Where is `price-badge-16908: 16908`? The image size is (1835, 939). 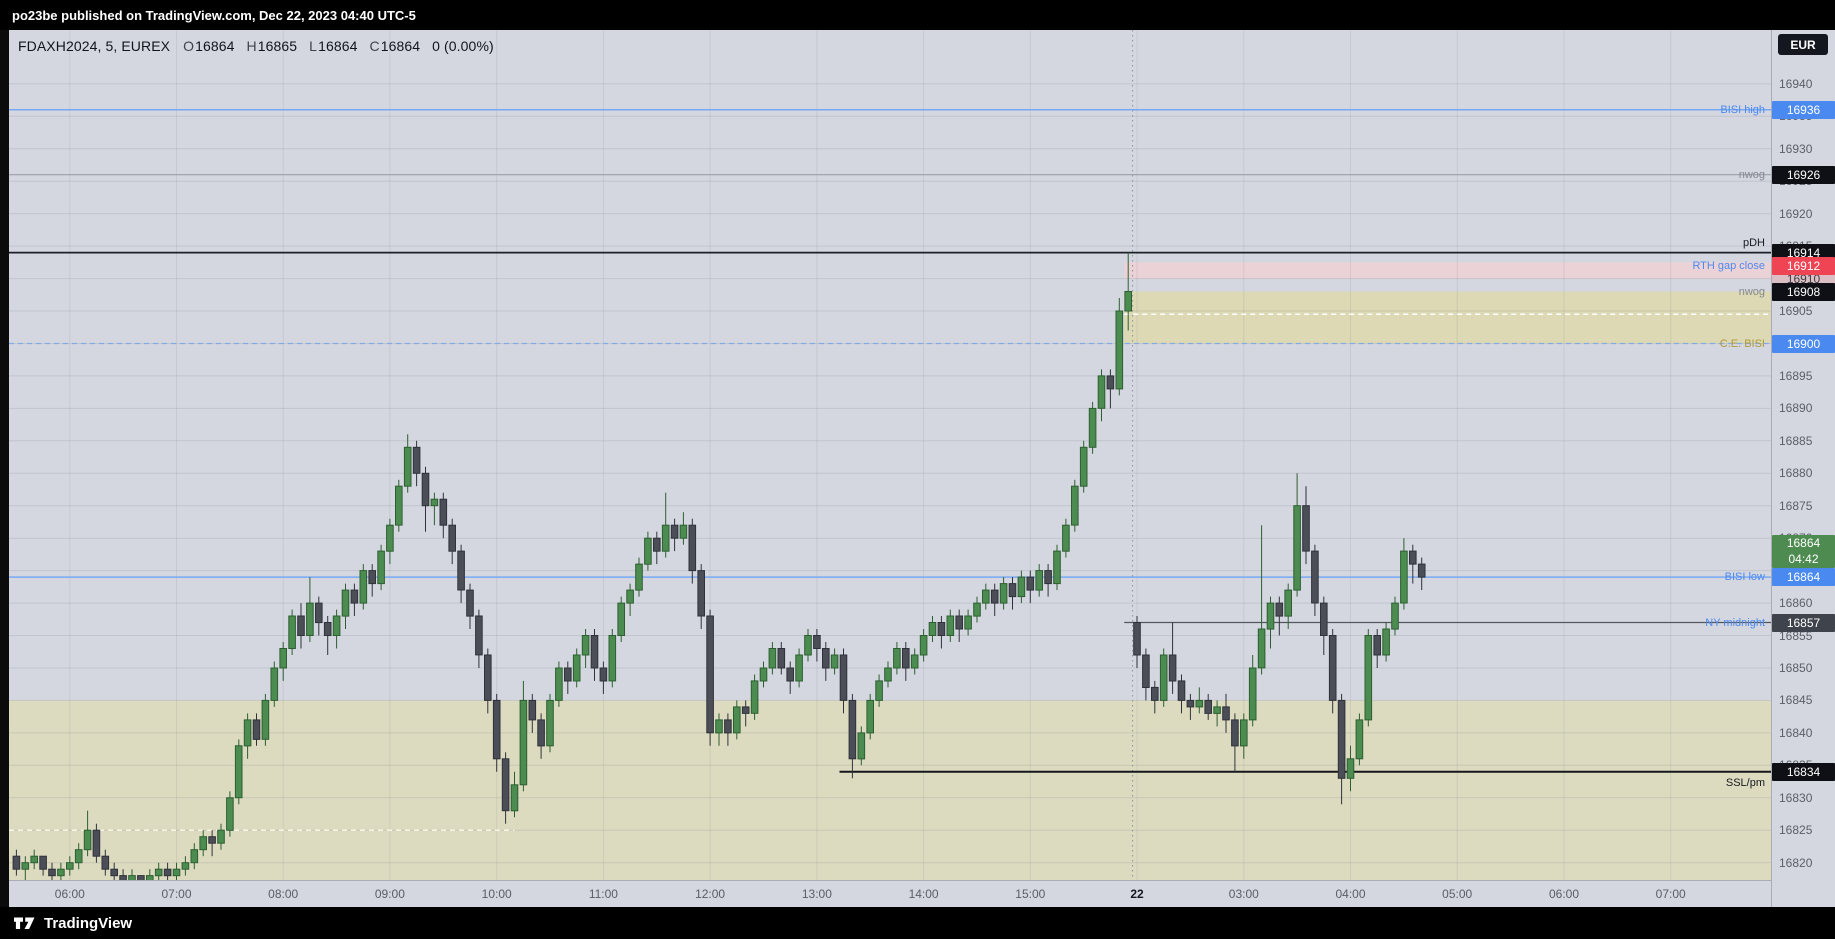 price-badge-16908: 16908 is located at coordinates (1803, 291).